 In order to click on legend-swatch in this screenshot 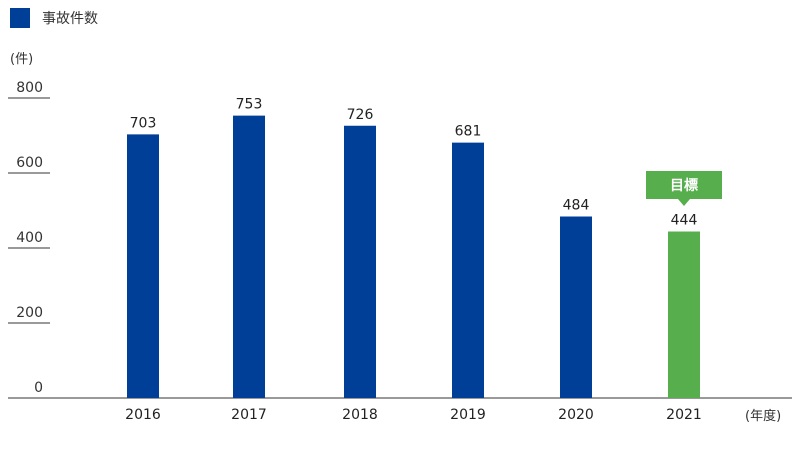, I will do `click(20, 18)`.